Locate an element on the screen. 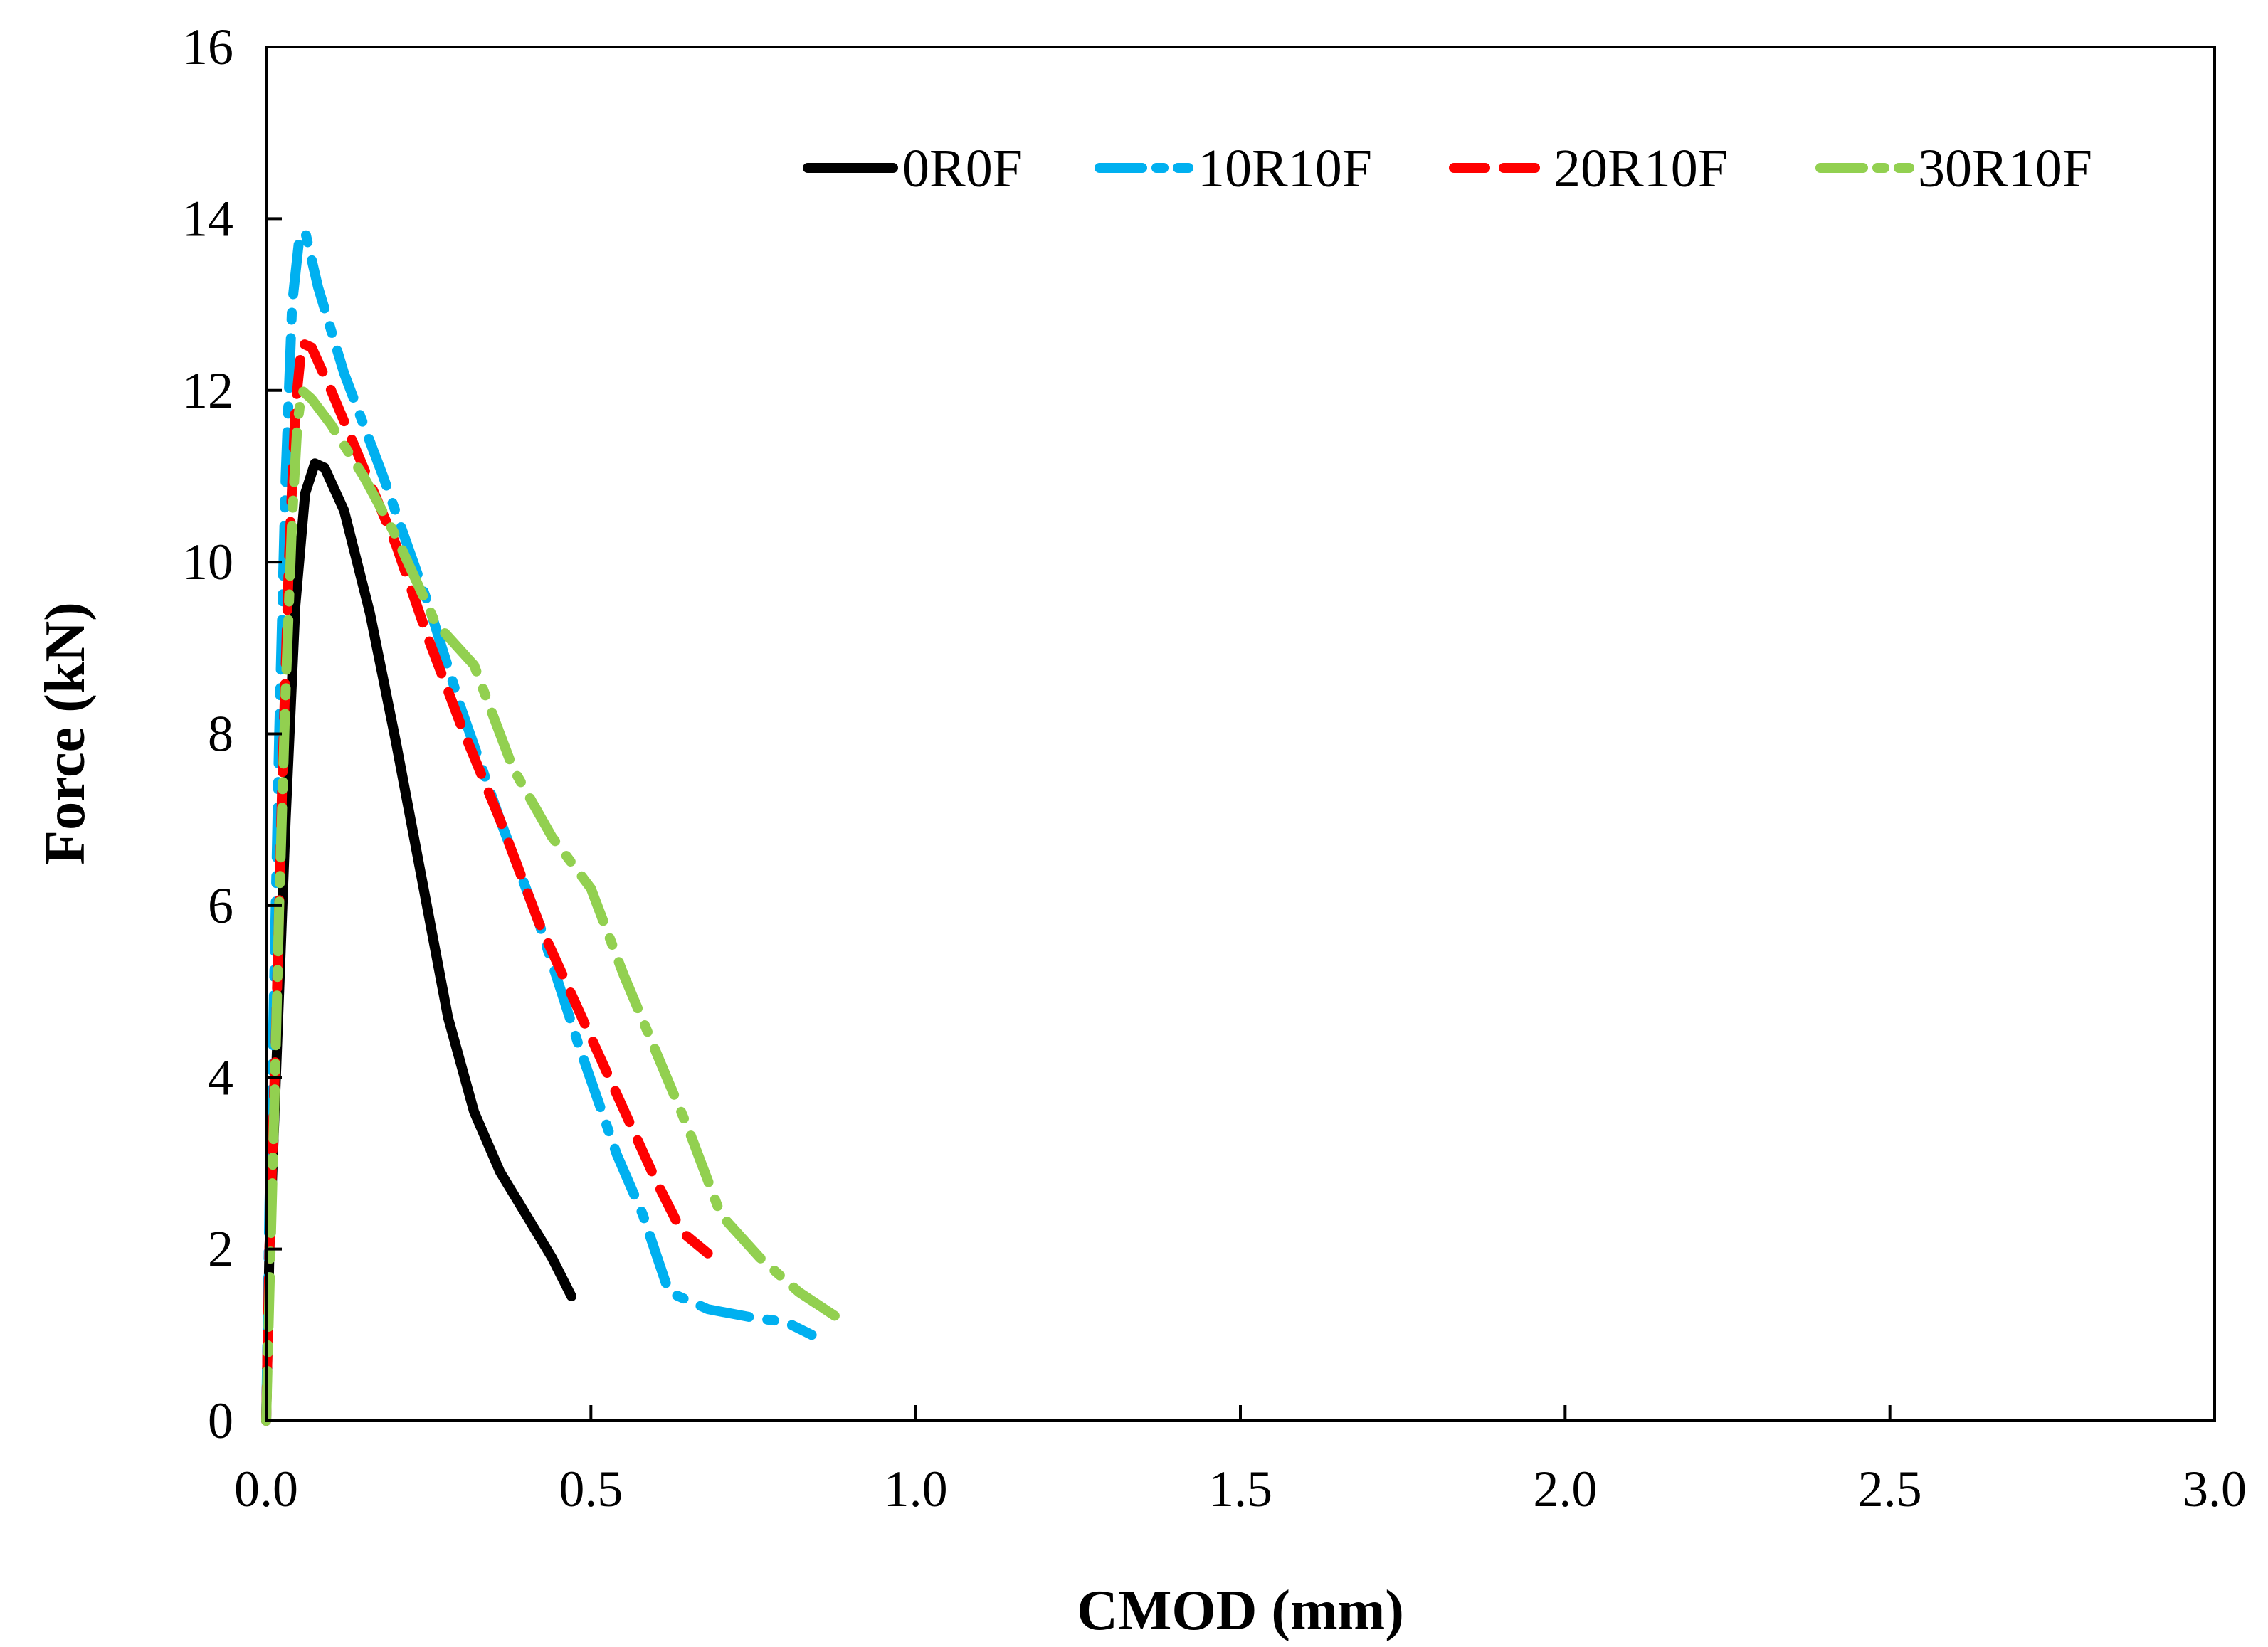 Image resolution: width=2268 pixels, height=1647 pixels. x-tick-label: 2.0 is located at coordinates (1565, 1489).